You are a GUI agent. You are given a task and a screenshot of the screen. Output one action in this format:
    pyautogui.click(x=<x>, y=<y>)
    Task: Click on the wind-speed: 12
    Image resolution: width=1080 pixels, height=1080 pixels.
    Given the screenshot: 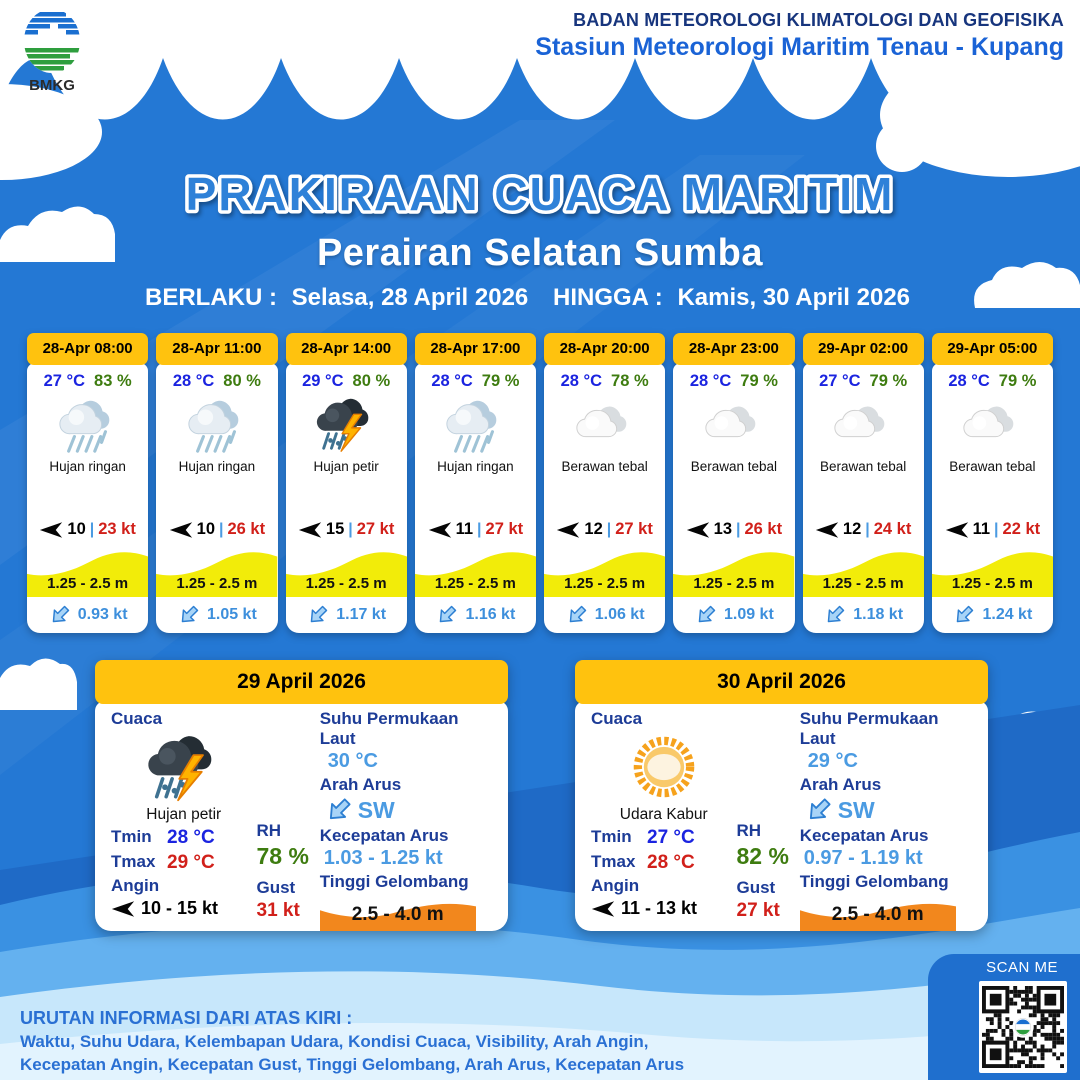 What is the action you would take?
    pyautogui.click(x=852, y=529)
    